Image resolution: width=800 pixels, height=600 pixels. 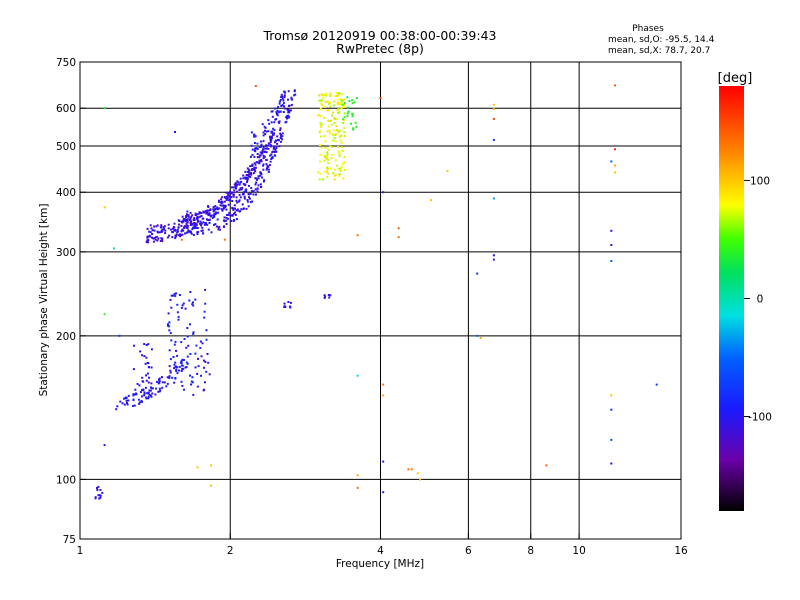 What do you see at coordinates (71, 301) in the screenshot?
I see `y-axis-ticks: 75 100 200 300 400 500 600 750` at bounding box center [71, 301].